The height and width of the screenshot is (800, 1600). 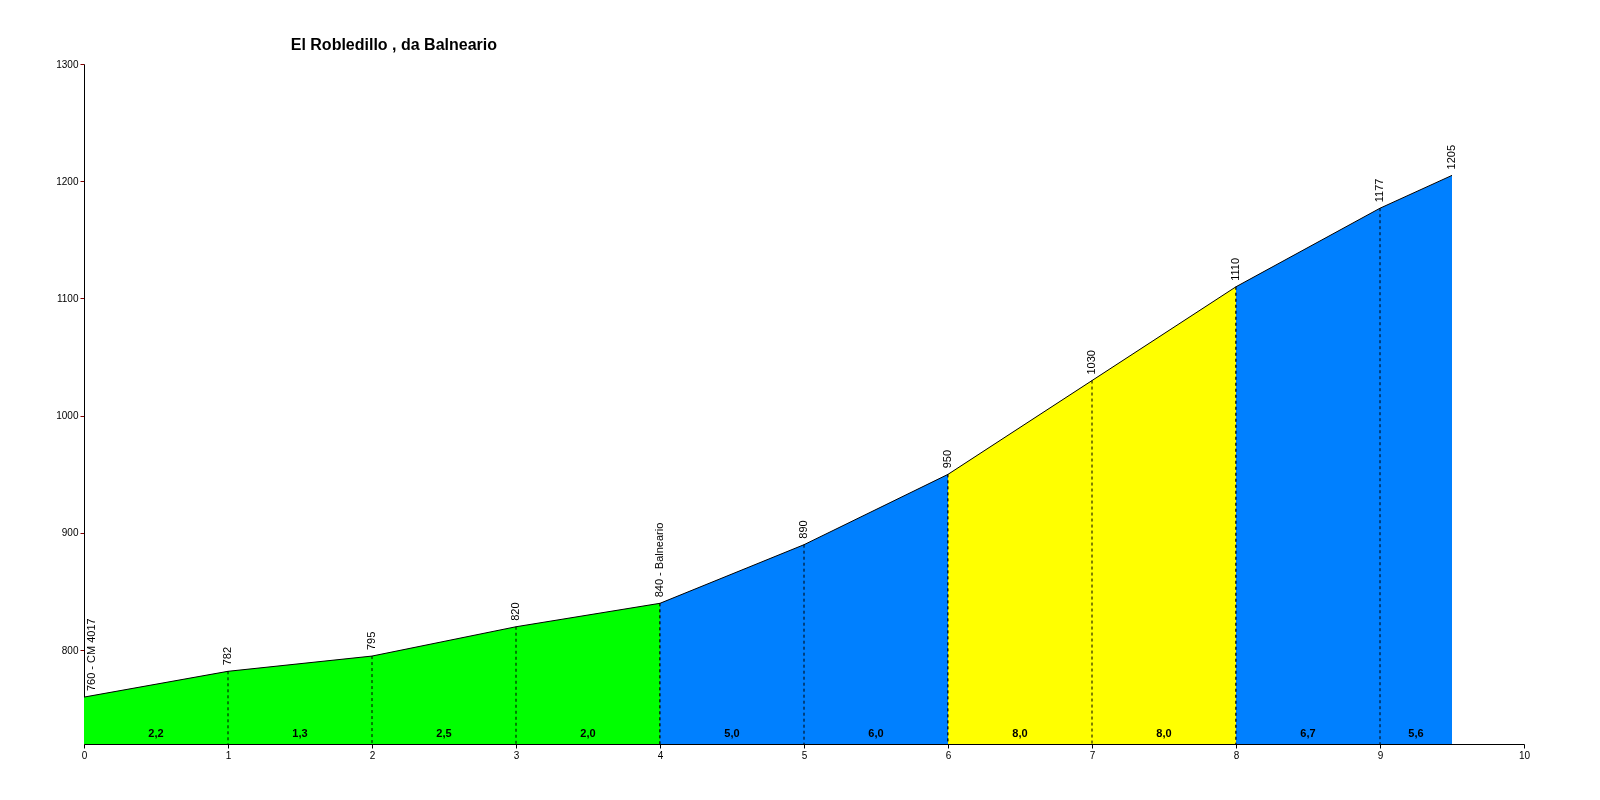 I want to click on x-tick-label: 4, so click(x=660, y=755).